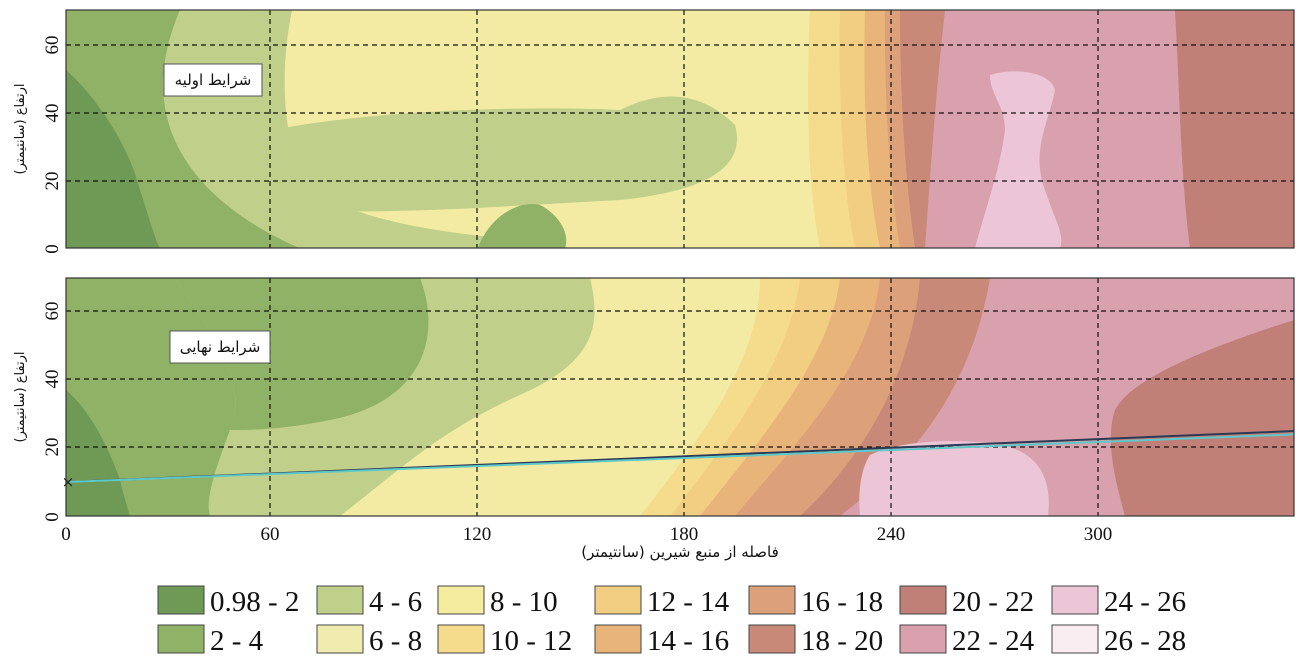 This screenshot has height=656, width=1298. I want to click on top-yticks: 0 20 40 60, so click(52, 145).